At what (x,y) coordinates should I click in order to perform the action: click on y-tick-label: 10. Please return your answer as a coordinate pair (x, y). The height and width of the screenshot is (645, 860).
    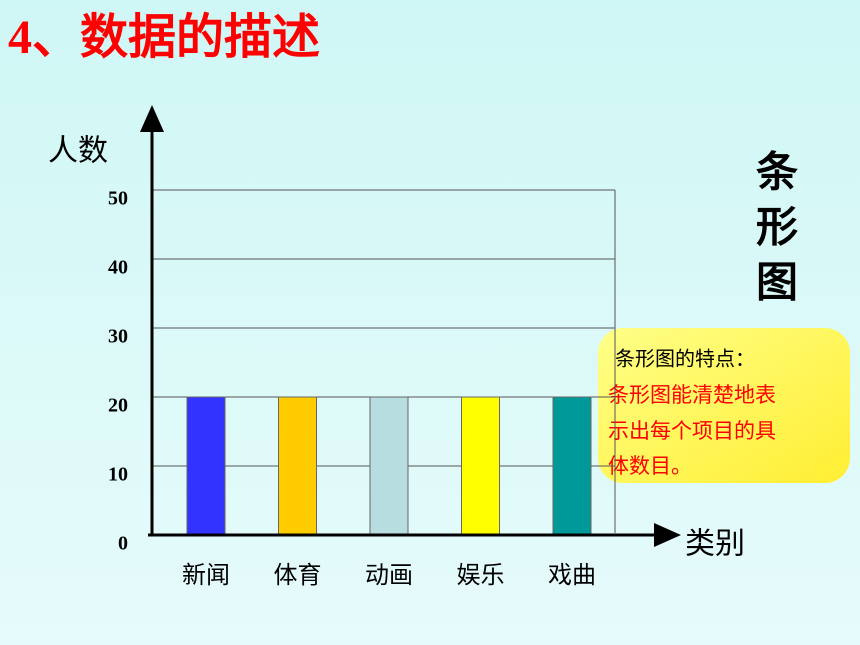
    Looking at the image, I should click on (118, 475).